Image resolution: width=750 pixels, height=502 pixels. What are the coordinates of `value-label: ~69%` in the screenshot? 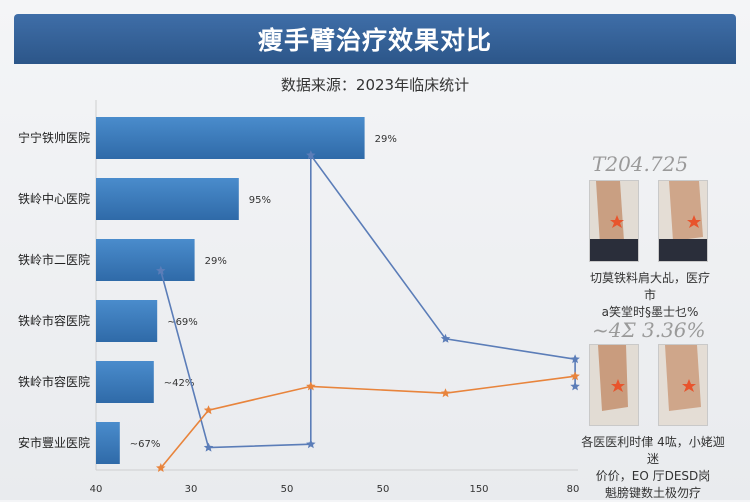 It's located at (182, 322).